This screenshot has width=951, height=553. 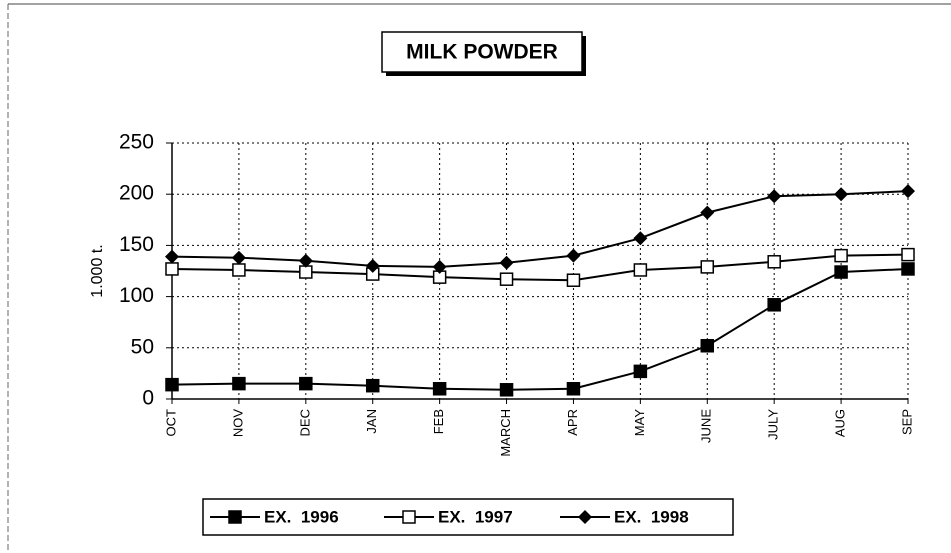 I want to click on x-tick-label: MARCH, so click(x=505, y=433).